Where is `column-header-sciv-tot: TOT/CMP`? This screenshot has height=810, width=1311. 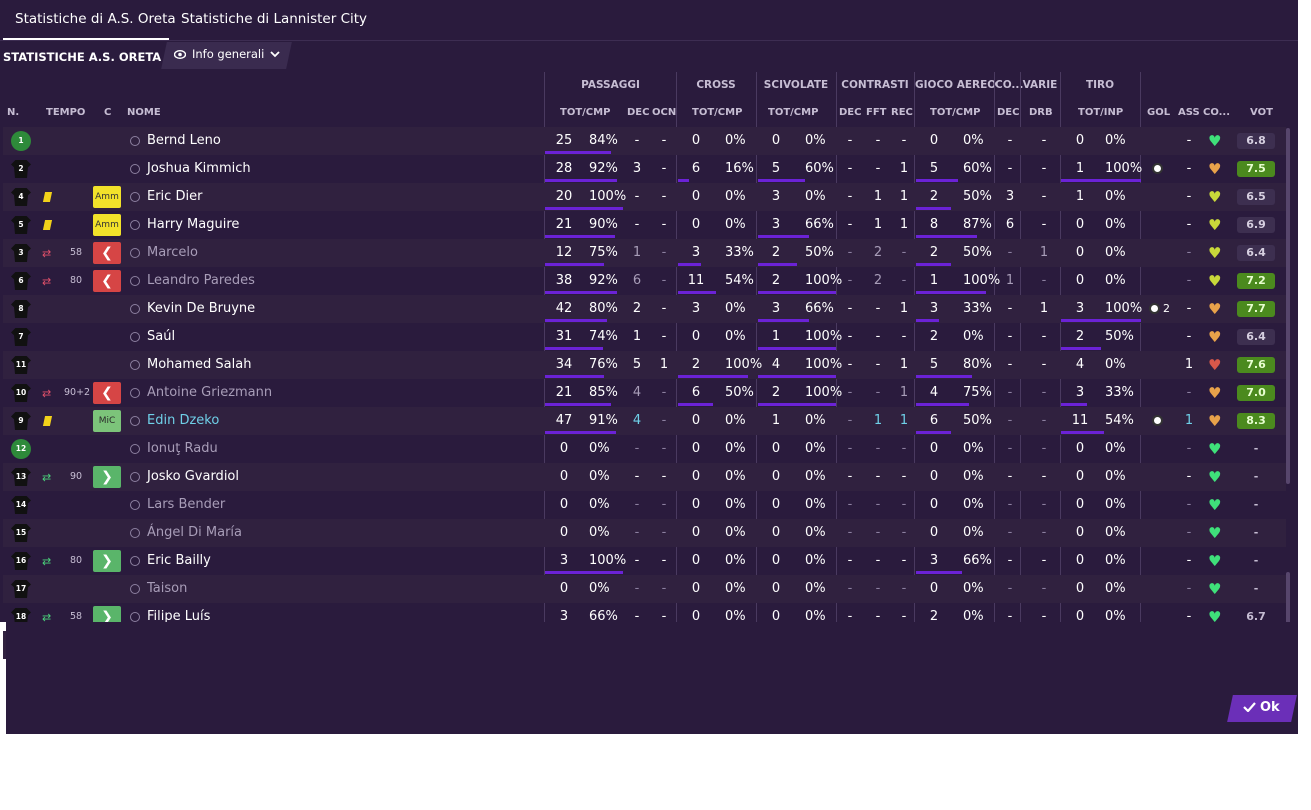
column-header-sciv-tot: TOT/CMP is located at coordinates (793, 112).